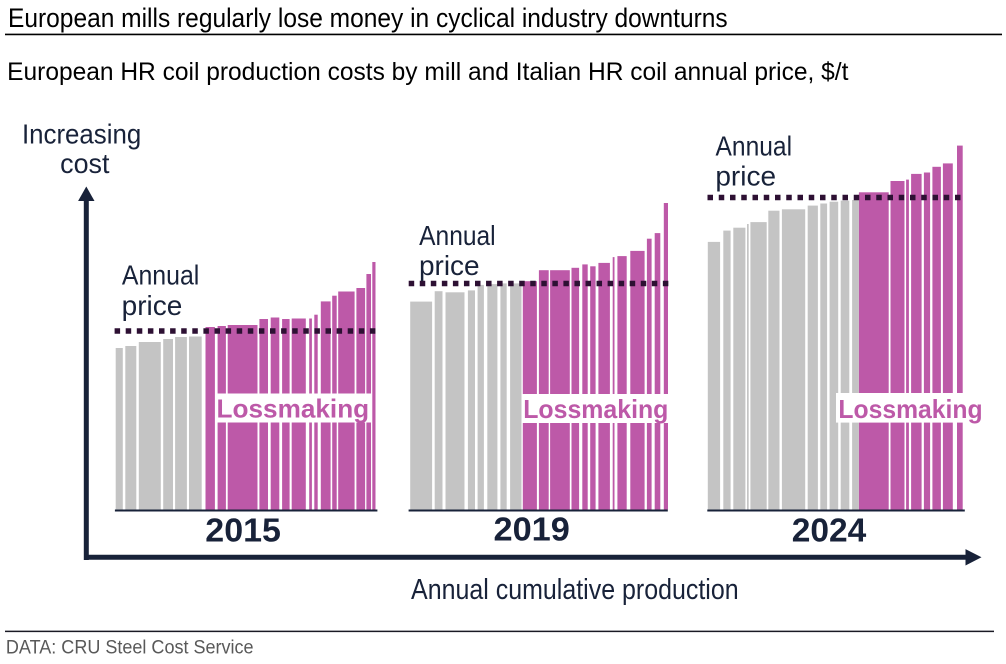 Image resolution: width=1006 pixels, height=664 pixels. Describe the element at coordinates (829, 529) in the screenshot. I see `svg-text: 2024` at that location.